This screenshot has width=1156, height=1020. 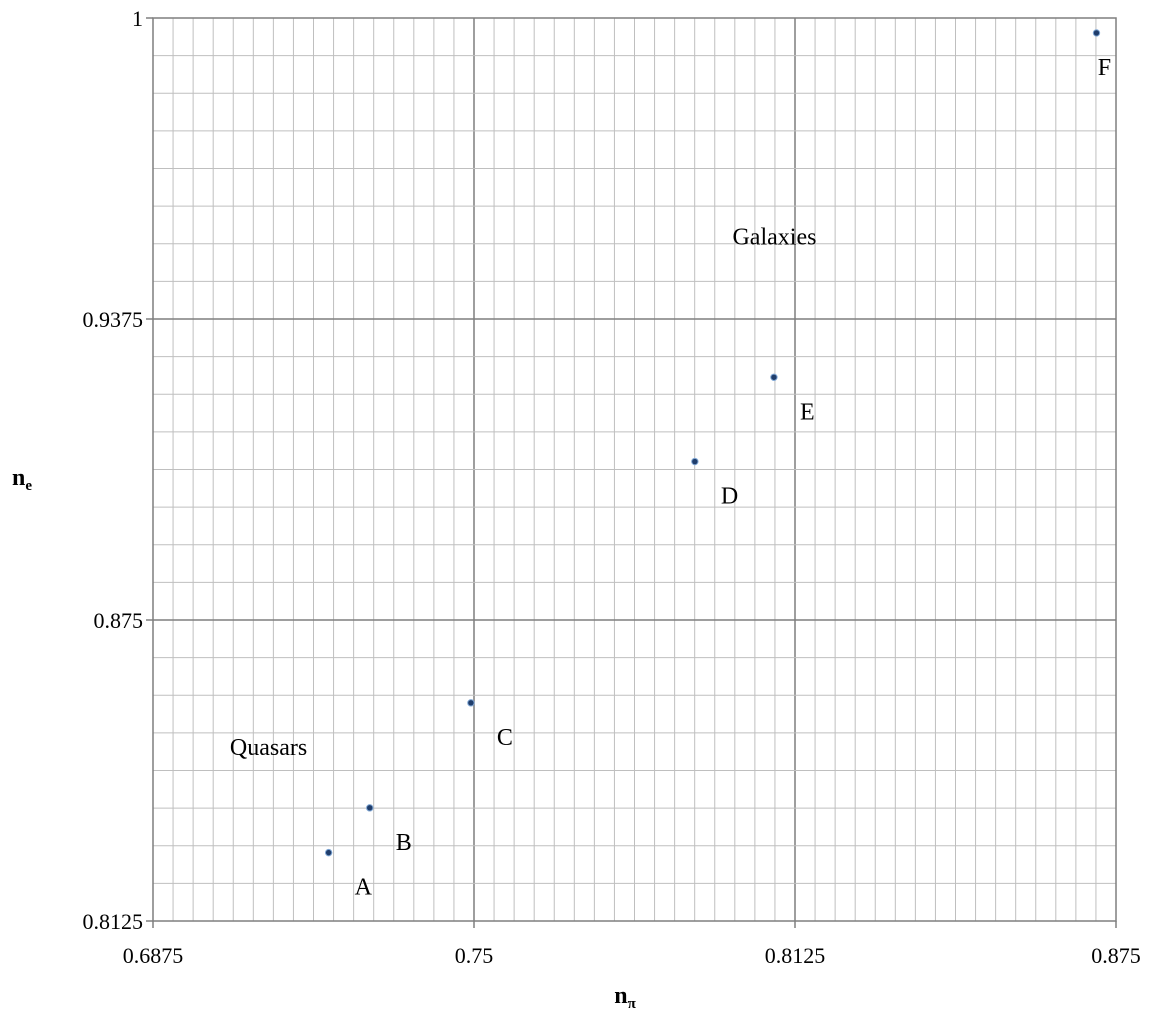 I want to click on point-label-e: E, so click(x=807, y=412).